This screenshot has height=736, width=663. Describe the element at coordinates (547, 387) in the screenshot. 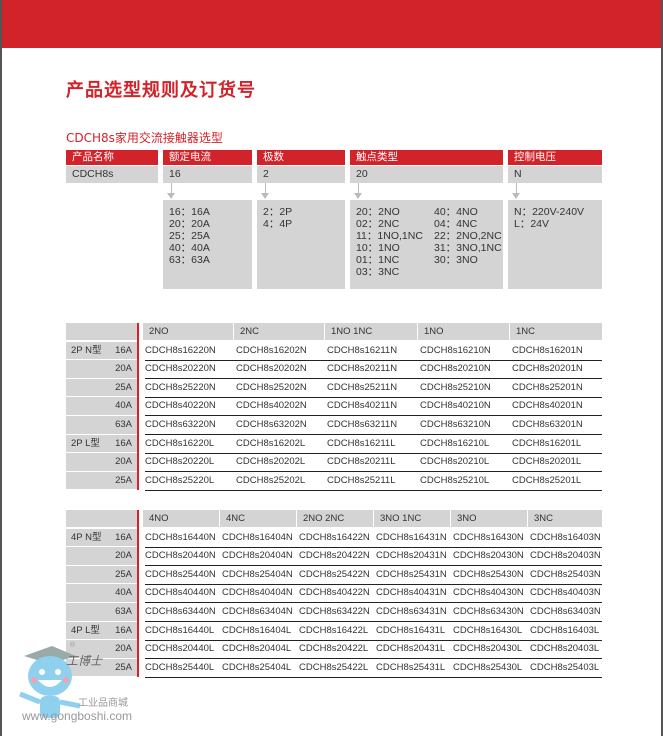

I see `order-code: CDCH8s25201N` at that location.